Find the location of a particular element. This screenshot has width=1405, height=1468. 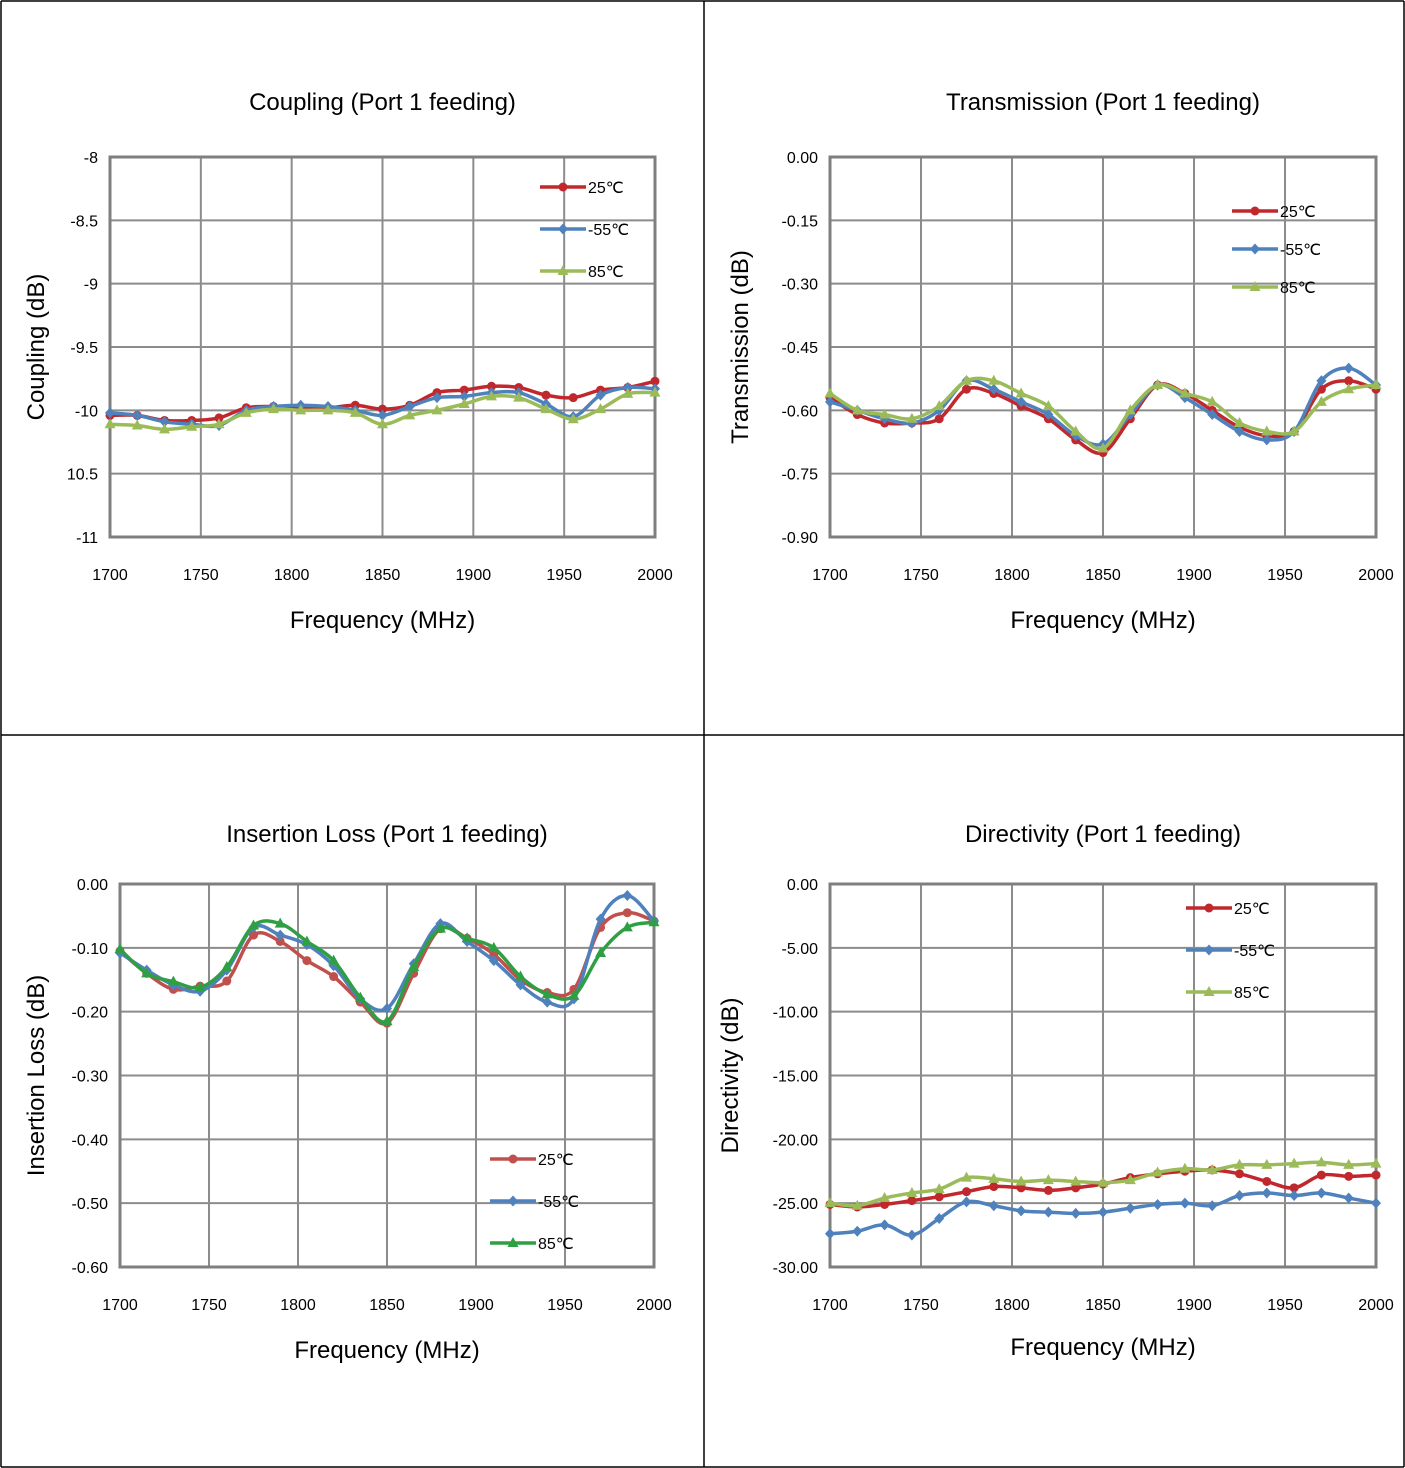

y-tick-label: -30.00 is located at coordinates (795, 1268).